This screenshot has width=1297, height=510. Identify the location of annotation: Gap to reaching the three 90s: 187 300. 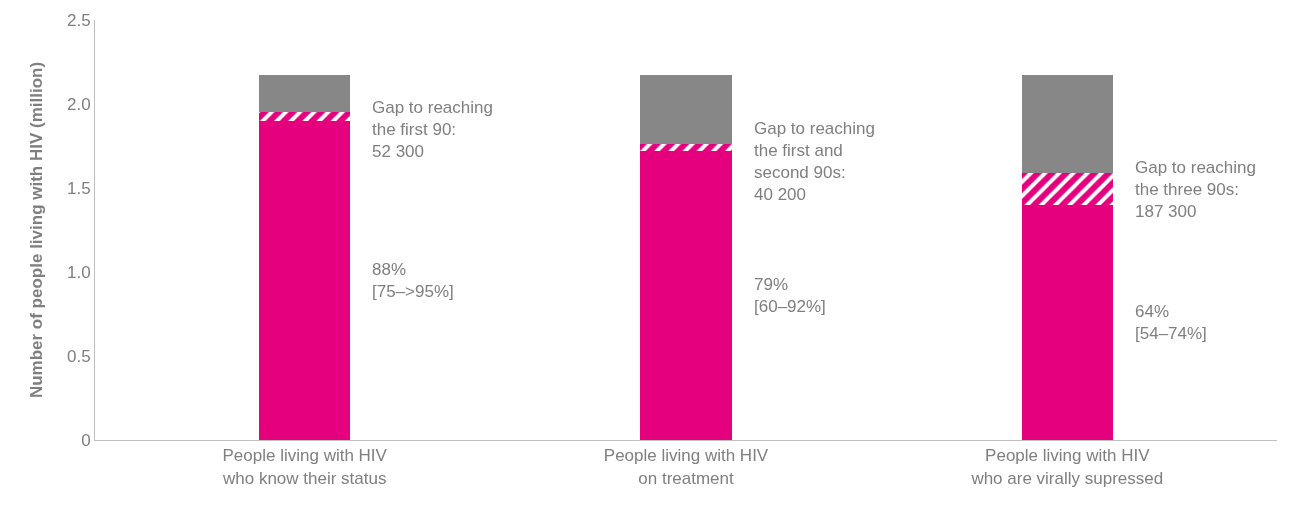
(1195, 190).